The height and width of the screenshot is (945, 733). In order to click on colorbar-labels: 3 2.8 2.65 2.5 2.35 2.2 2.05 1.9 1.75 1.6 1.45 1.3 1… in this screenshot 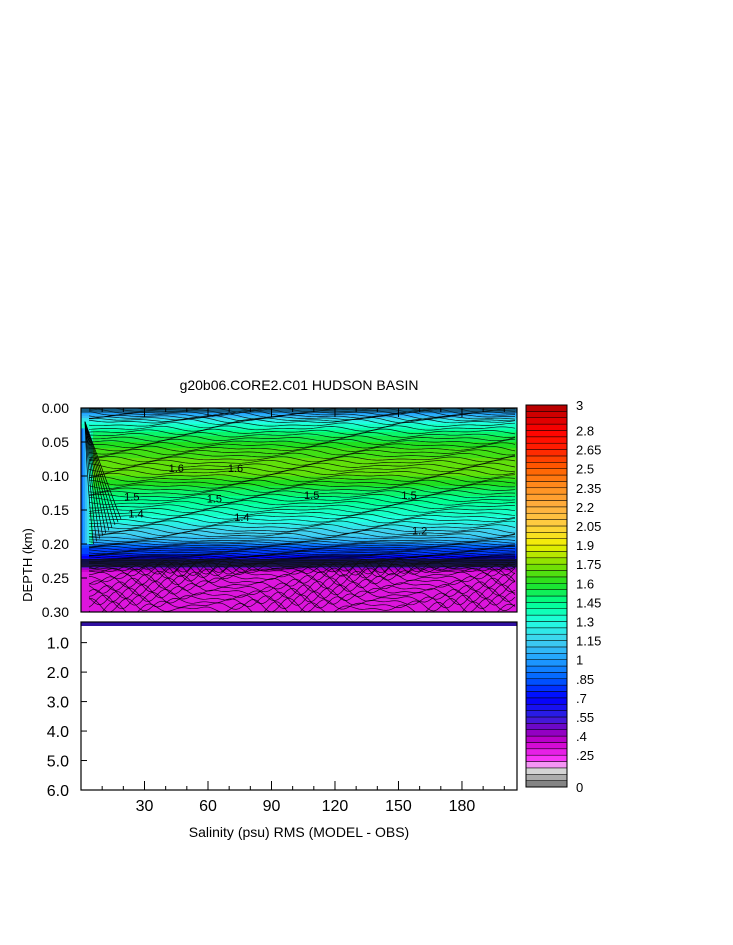, I will do `click(588, 596)`.